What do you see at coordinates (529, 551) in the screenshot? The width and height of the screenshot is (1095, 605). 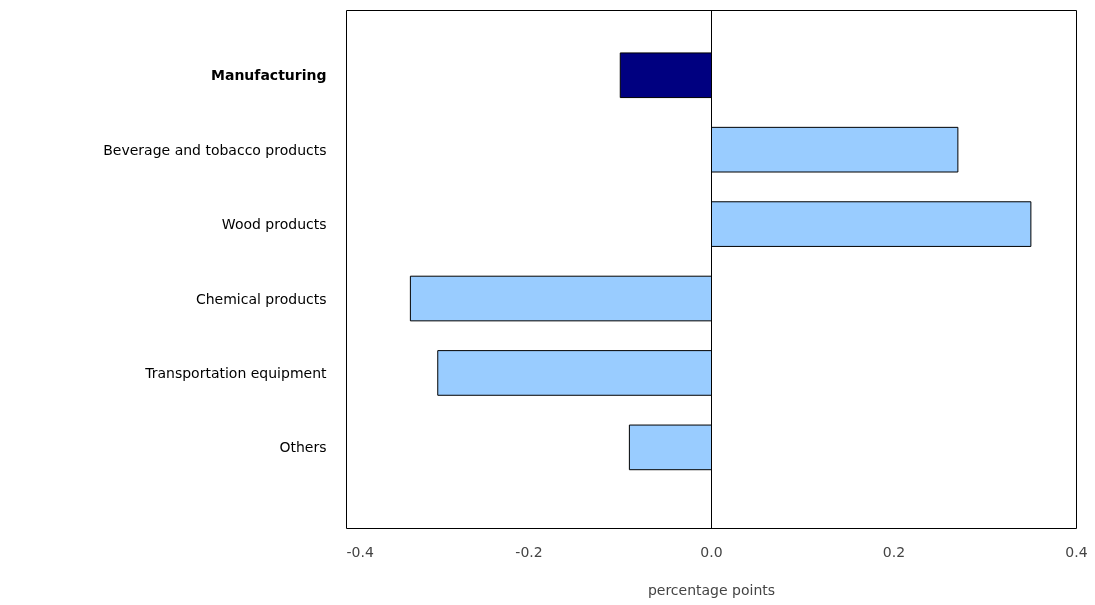 I see `x-tick-label: -0.2` at bounding box center [529, 551].